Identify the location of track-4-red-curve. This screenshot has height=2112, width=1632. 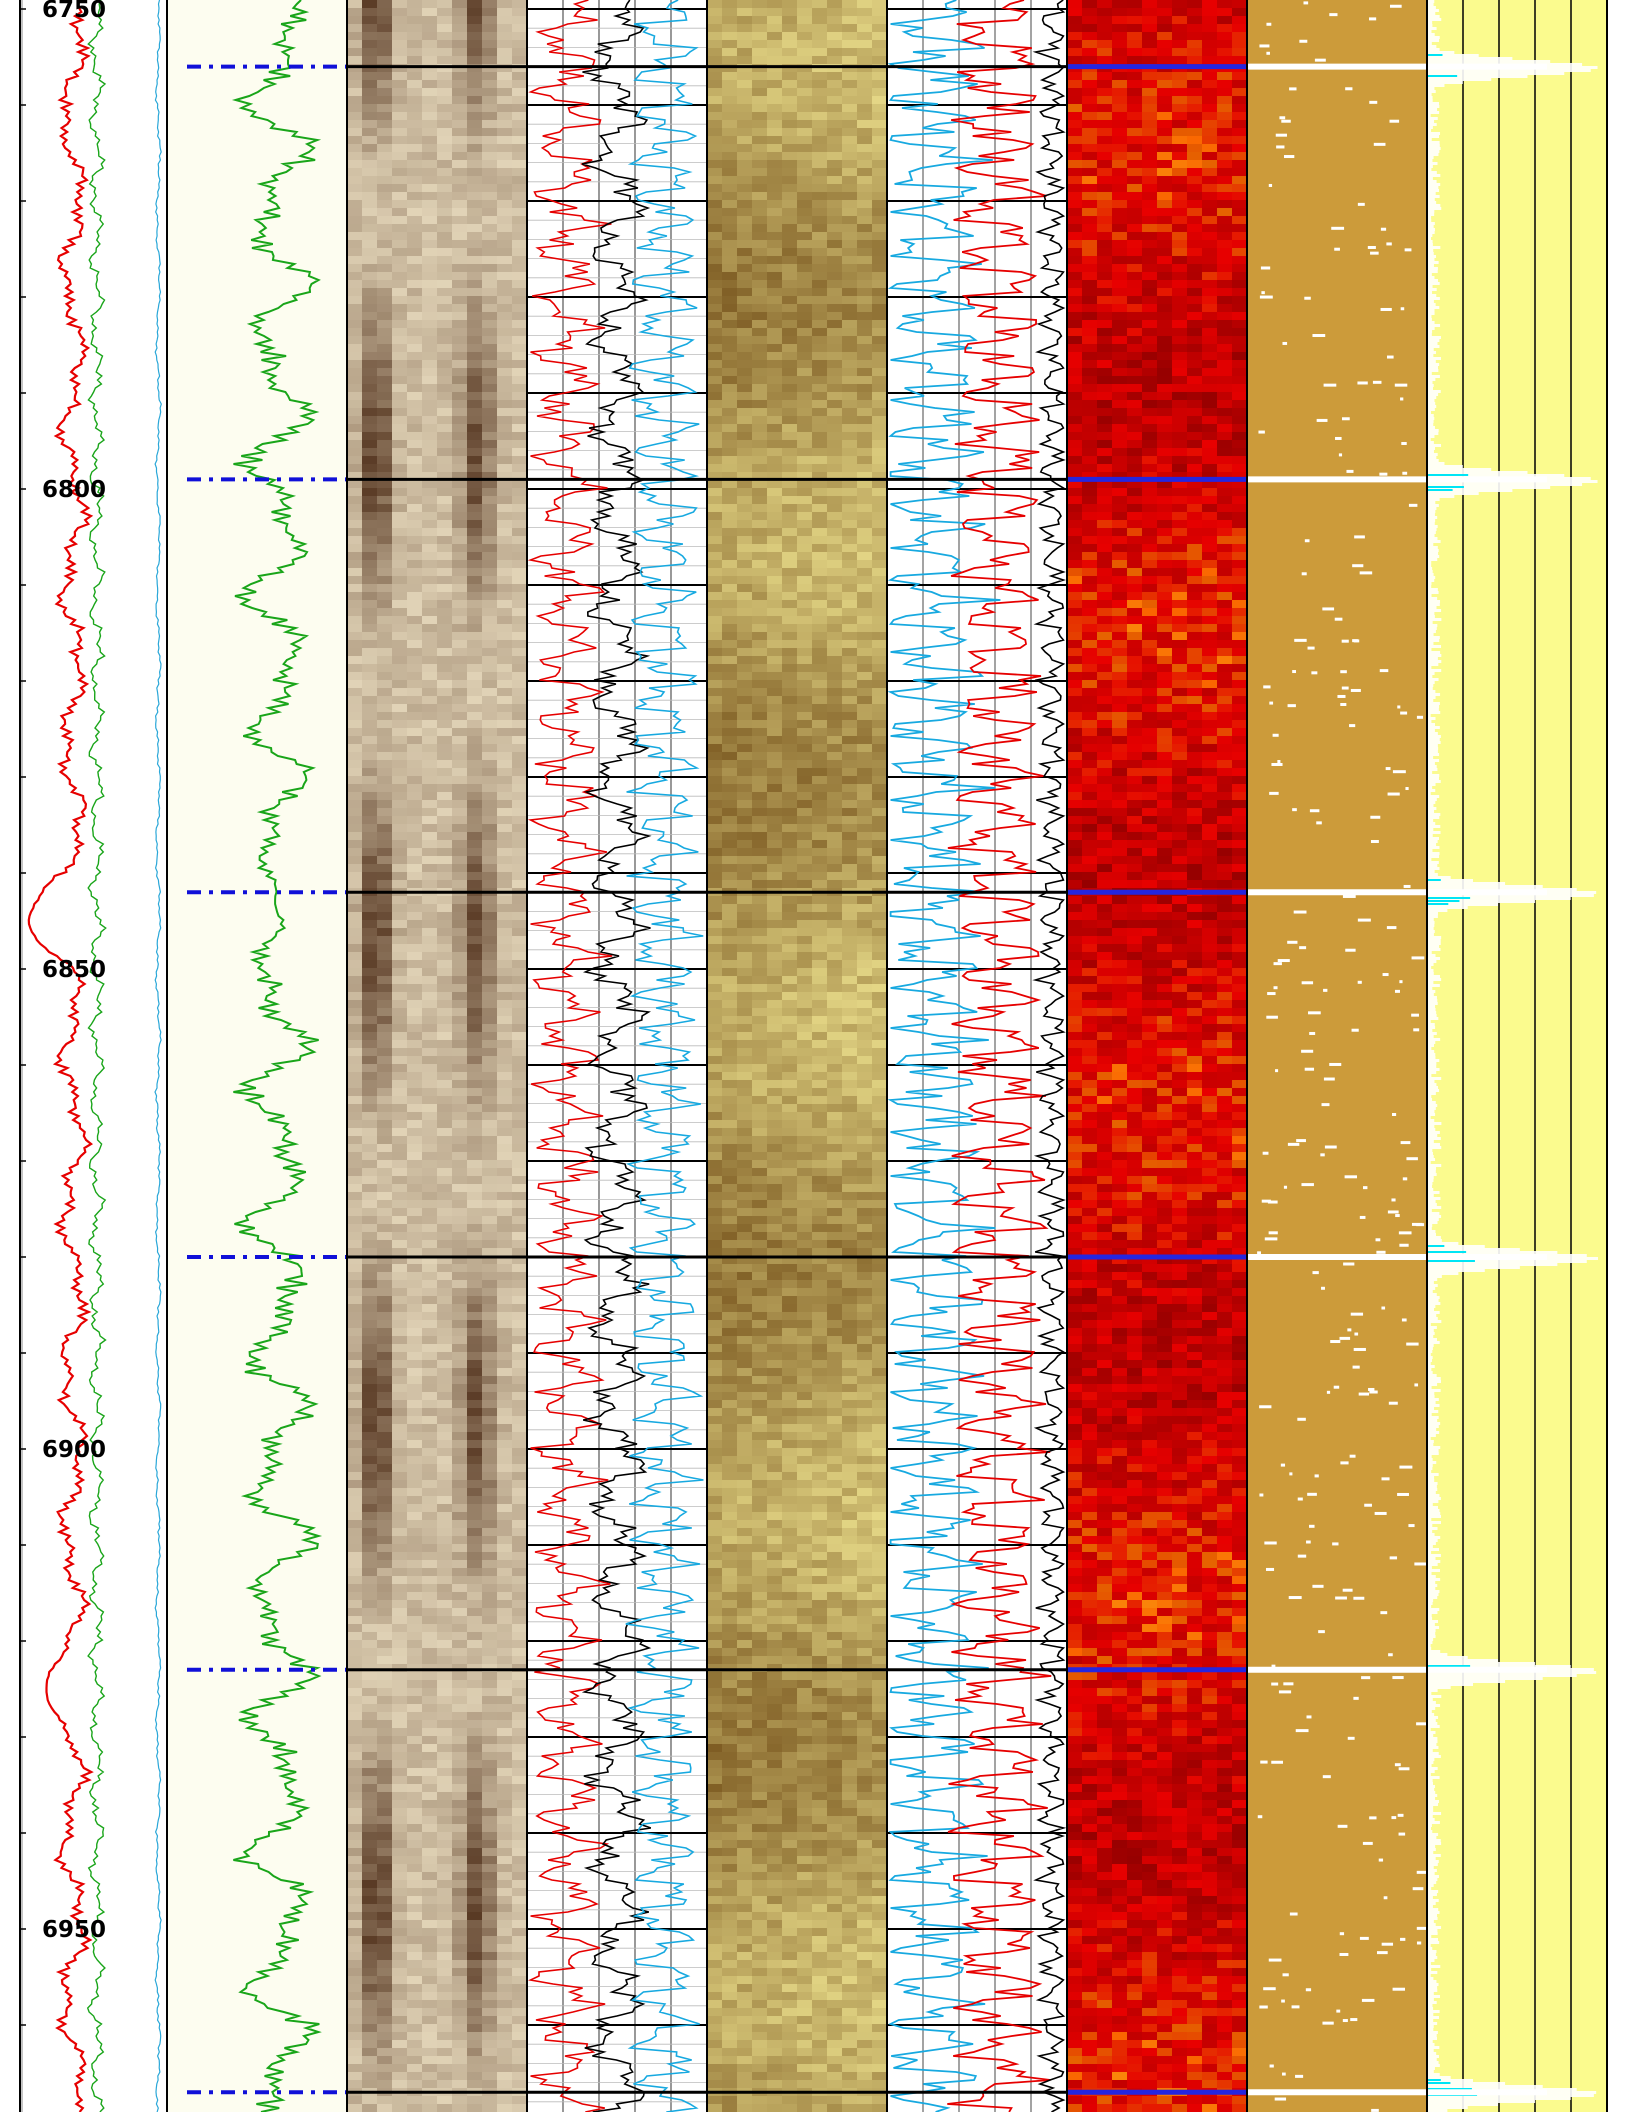
(570, 1056).